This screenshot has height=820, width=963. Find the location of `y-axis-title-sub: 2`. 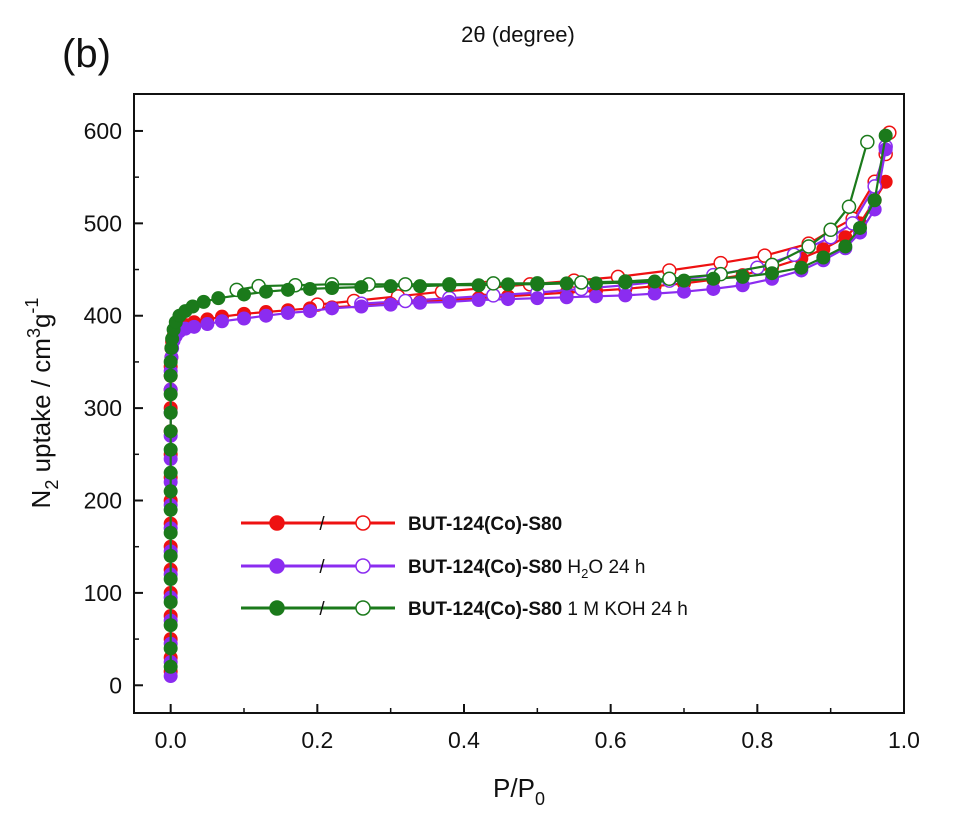

y-axis-title-sub: 2 is located at coordinates (52, 485).